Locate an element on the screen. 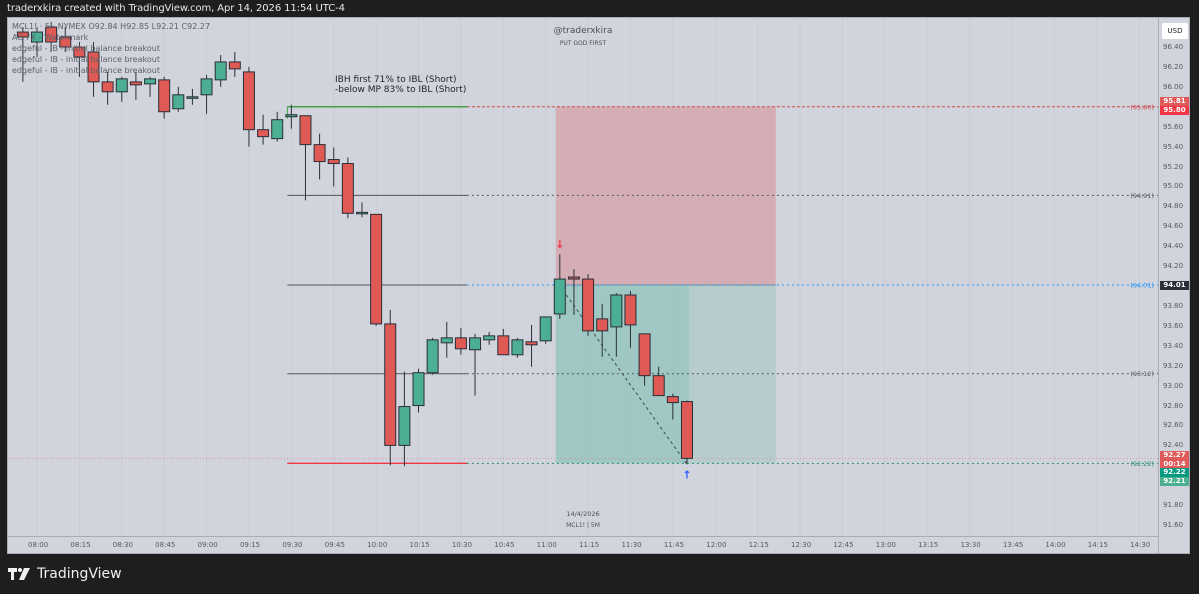 The width and height of the screenshot is (1199, 594). time-tick: 10:15 is located at coordinates (419, 545).